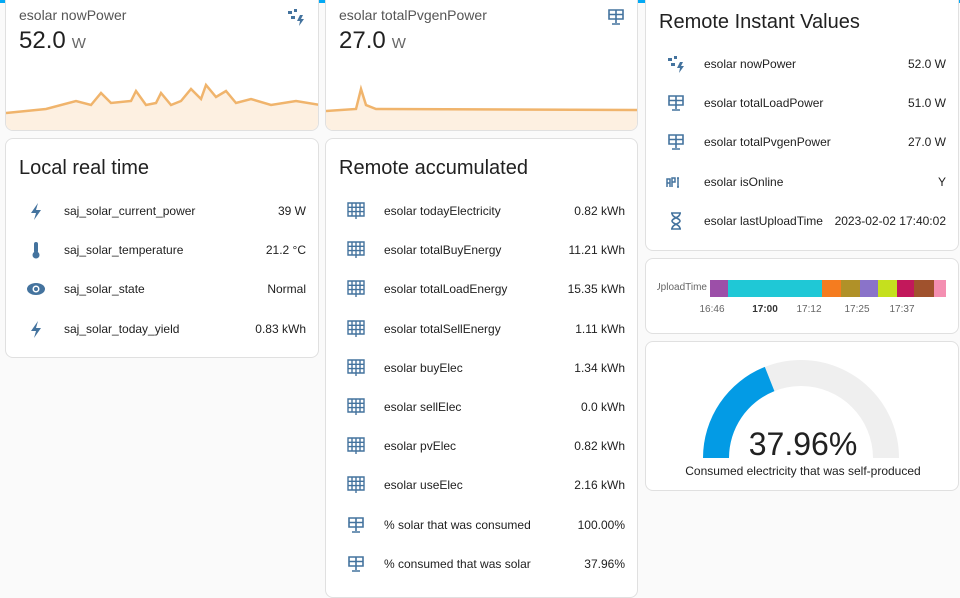 This screenshot has width=960, height=598. I want to click on row-value: Normal, so click(286, 289).